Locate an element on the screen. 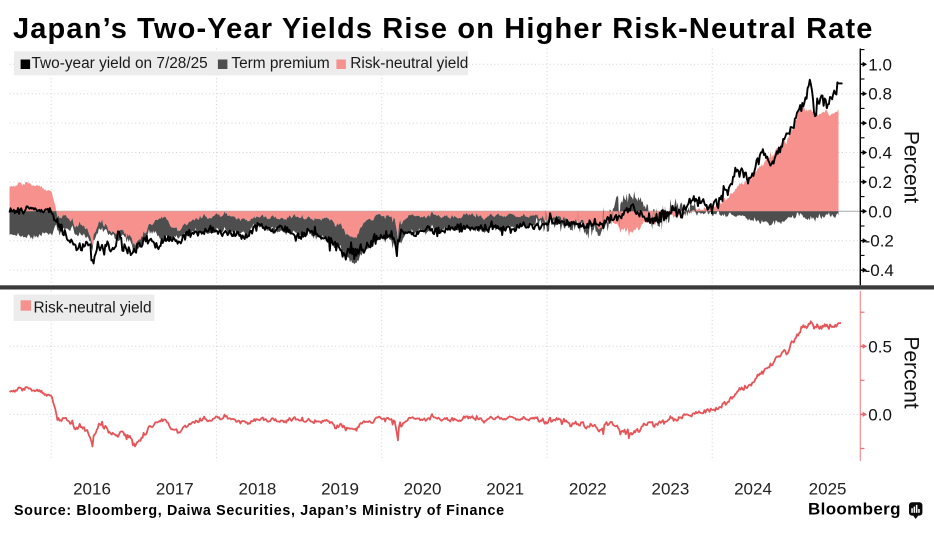  svg-text: 2025 is located at coordinates (828, 489).